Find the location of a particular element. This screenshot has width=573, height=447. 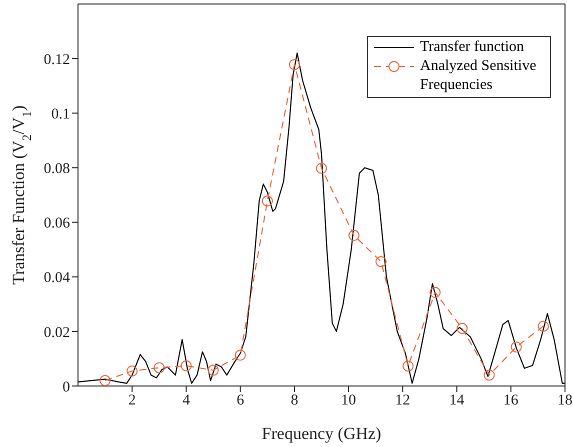

x-tick-label: 14 is located at coordinates (457, 400).